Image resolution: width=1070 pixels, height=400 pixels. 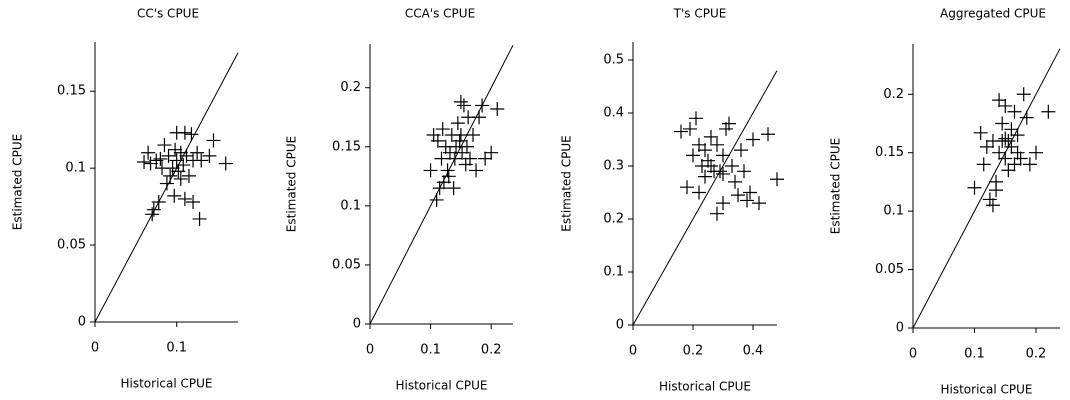 What do you see at coordinates (700, 14) in the screenshot?
I see `panel-title: T's CPUE` at bounding box center [700, 14].